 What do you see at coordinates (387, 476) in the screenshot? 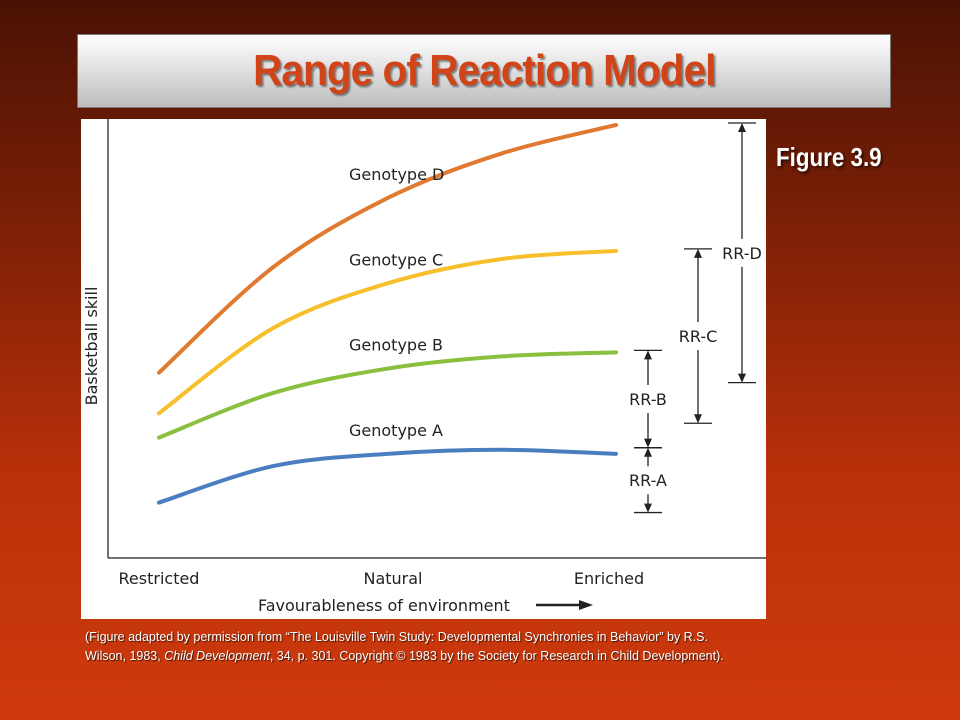
I see `series-line-genotype-a` at bounding box center [387, 476].